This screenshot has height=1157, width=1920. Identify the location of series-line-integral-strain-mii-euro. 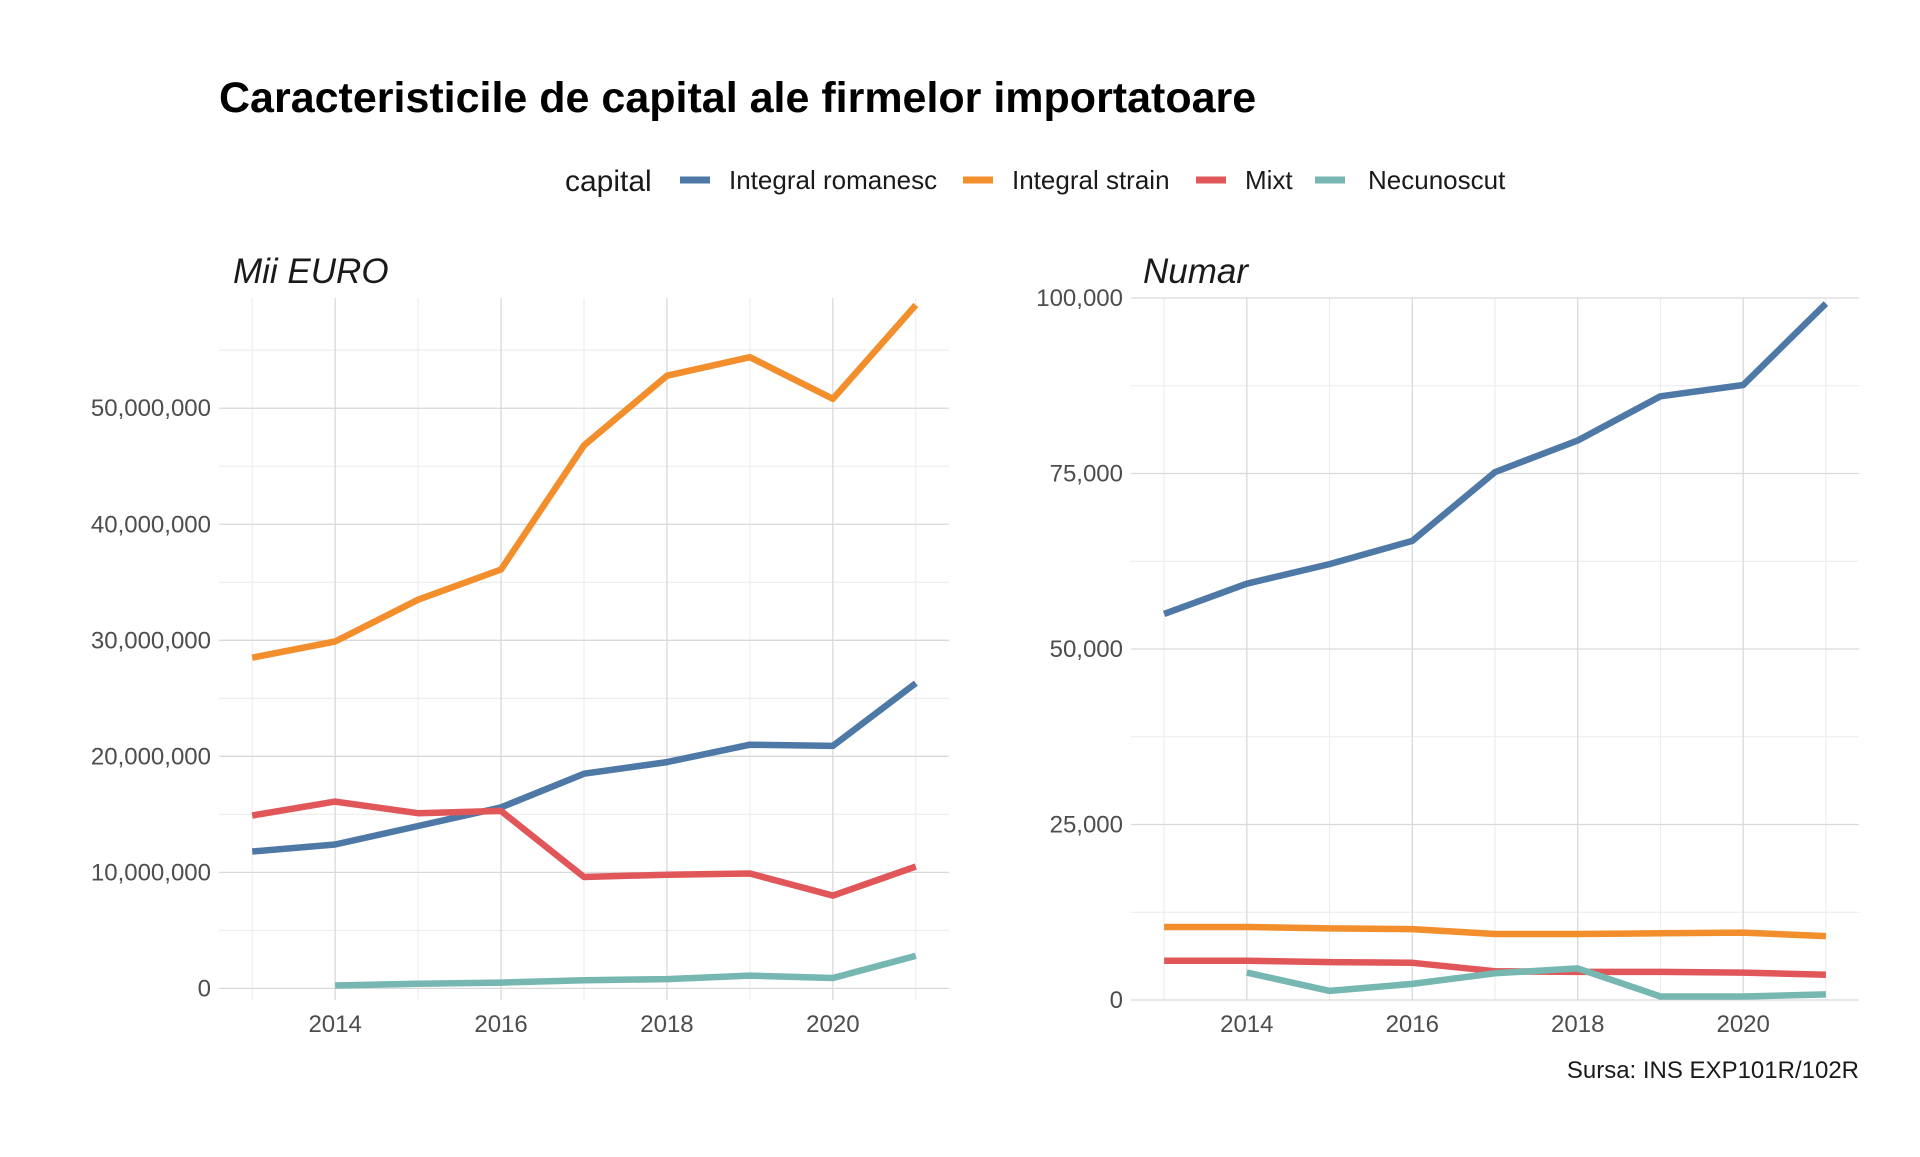
(585, 481).